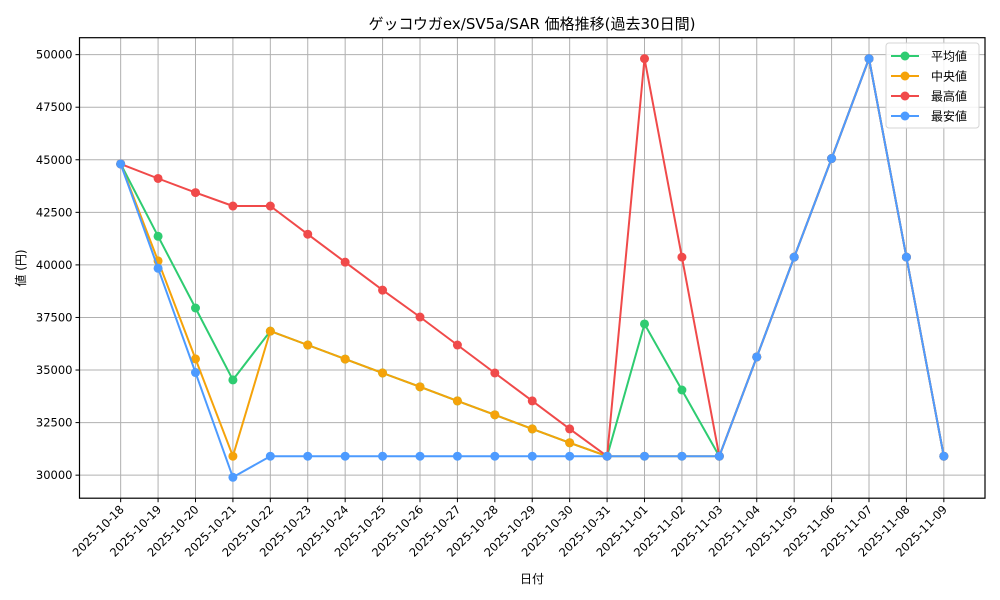  What do you see at coordinates (54, 317) in the screenshot?
I see `y-tick-label: 37500` at bounding box center [54, 317].